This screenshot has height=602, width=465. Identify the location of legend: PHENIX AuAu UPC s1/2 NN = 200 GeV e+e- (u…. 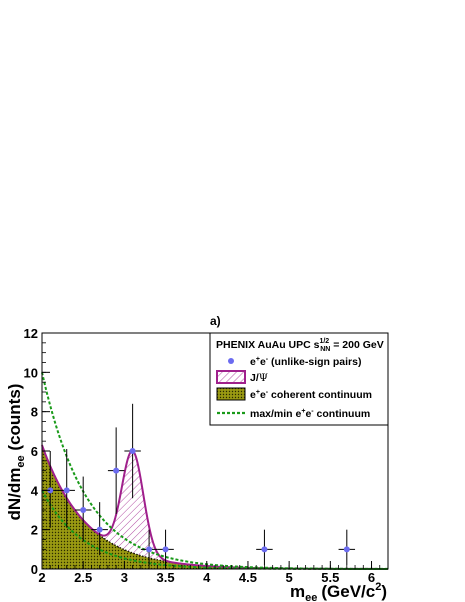
(299, 379).